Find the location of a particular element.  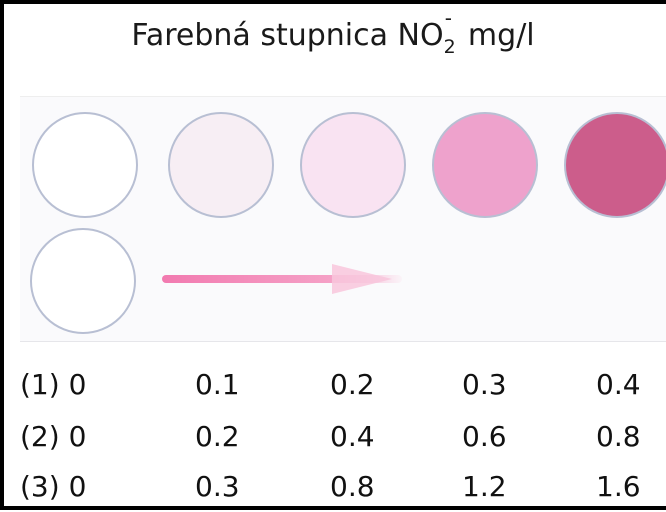

figure-title: Farebná stupnica NO2 - mg/l is located at coordinates (333, 32).